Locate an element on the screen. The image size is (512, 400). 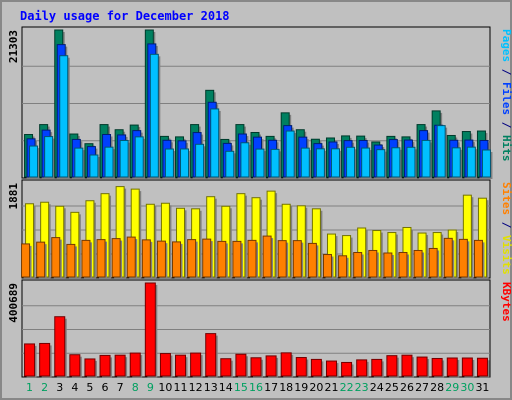
chart-title: Daily usage for December 2018 is located at coordinates (125, 16).